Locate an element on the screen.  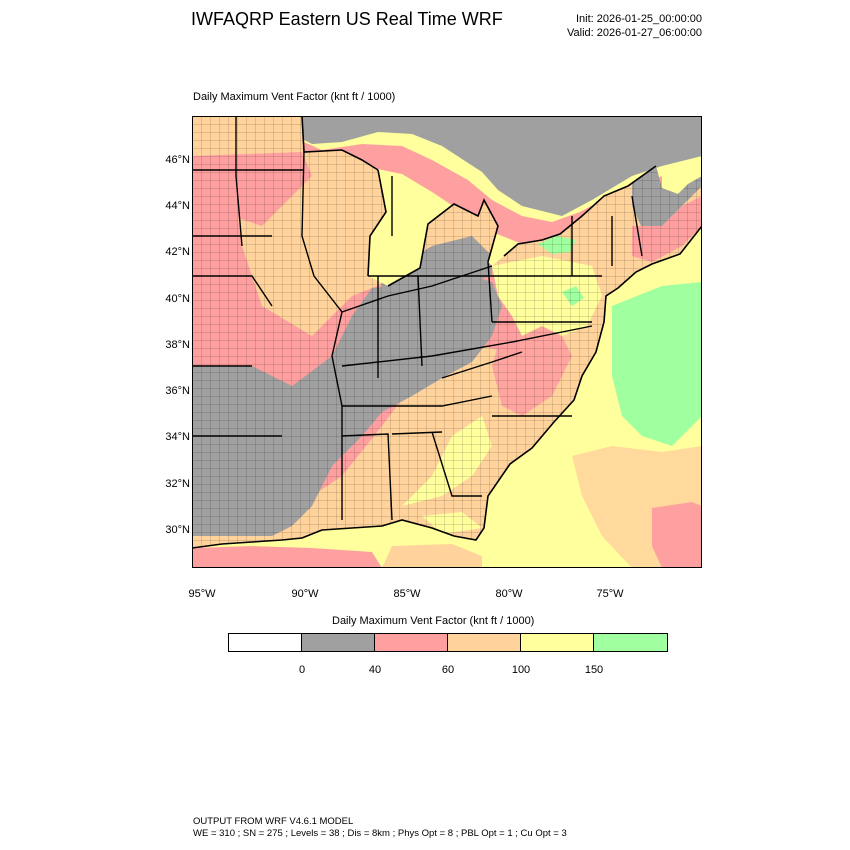
legend-swatch-white is located at coordinates (265, 642).